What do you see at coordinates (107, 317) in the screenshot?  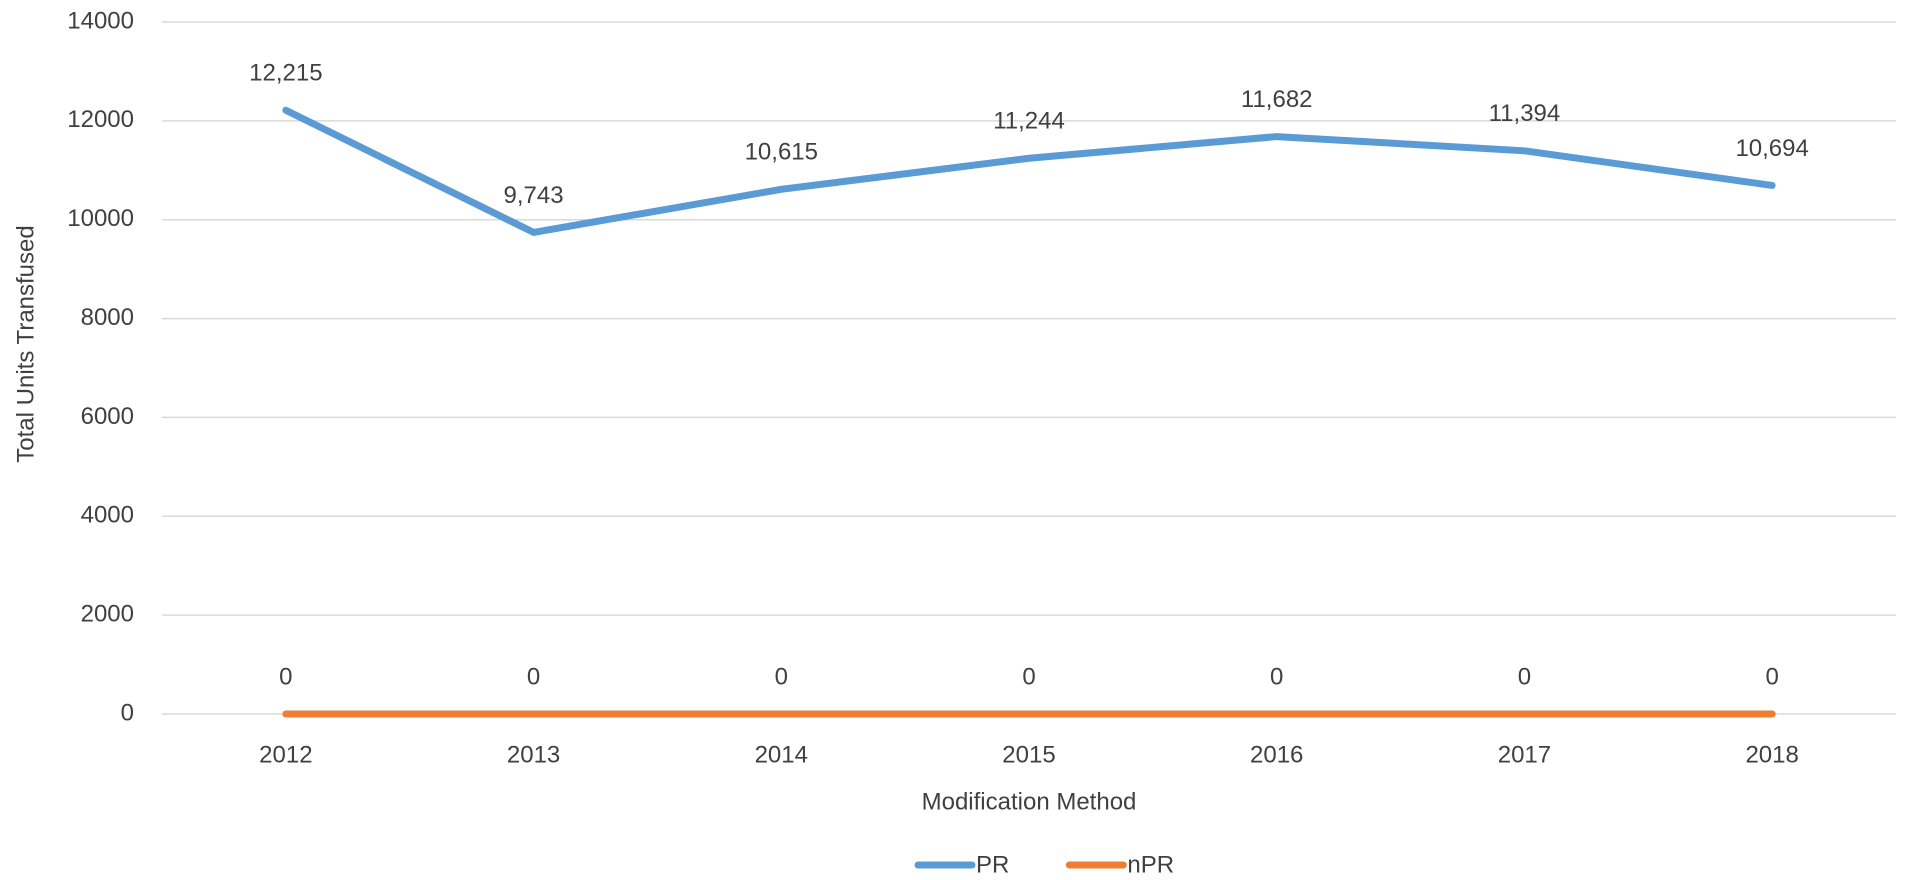 I see `y-tick-label: 8000` at bounding box center [107, 317].